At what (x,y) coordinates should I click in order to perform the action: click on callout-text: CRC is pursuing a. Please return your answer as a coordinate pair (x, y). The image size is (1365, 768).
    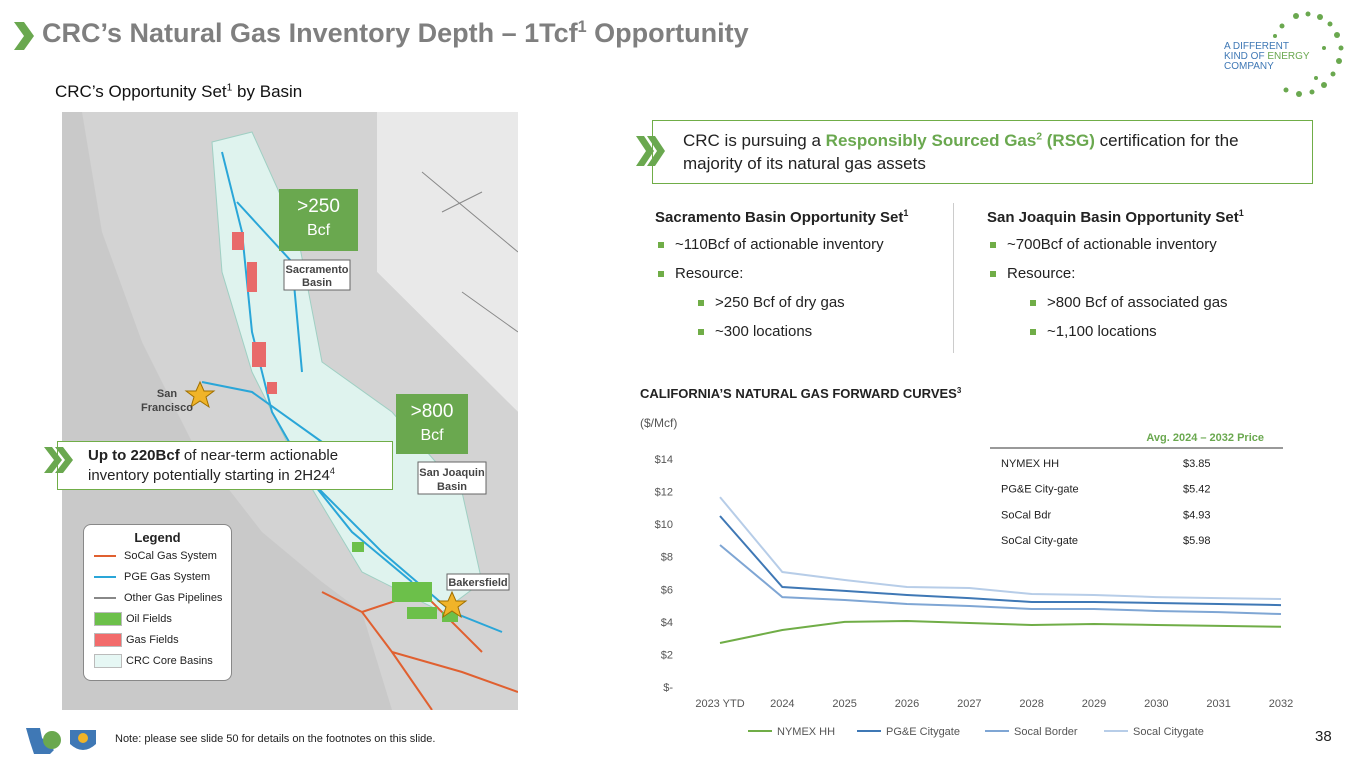
    Looking at the image, I should click on (754, 140).